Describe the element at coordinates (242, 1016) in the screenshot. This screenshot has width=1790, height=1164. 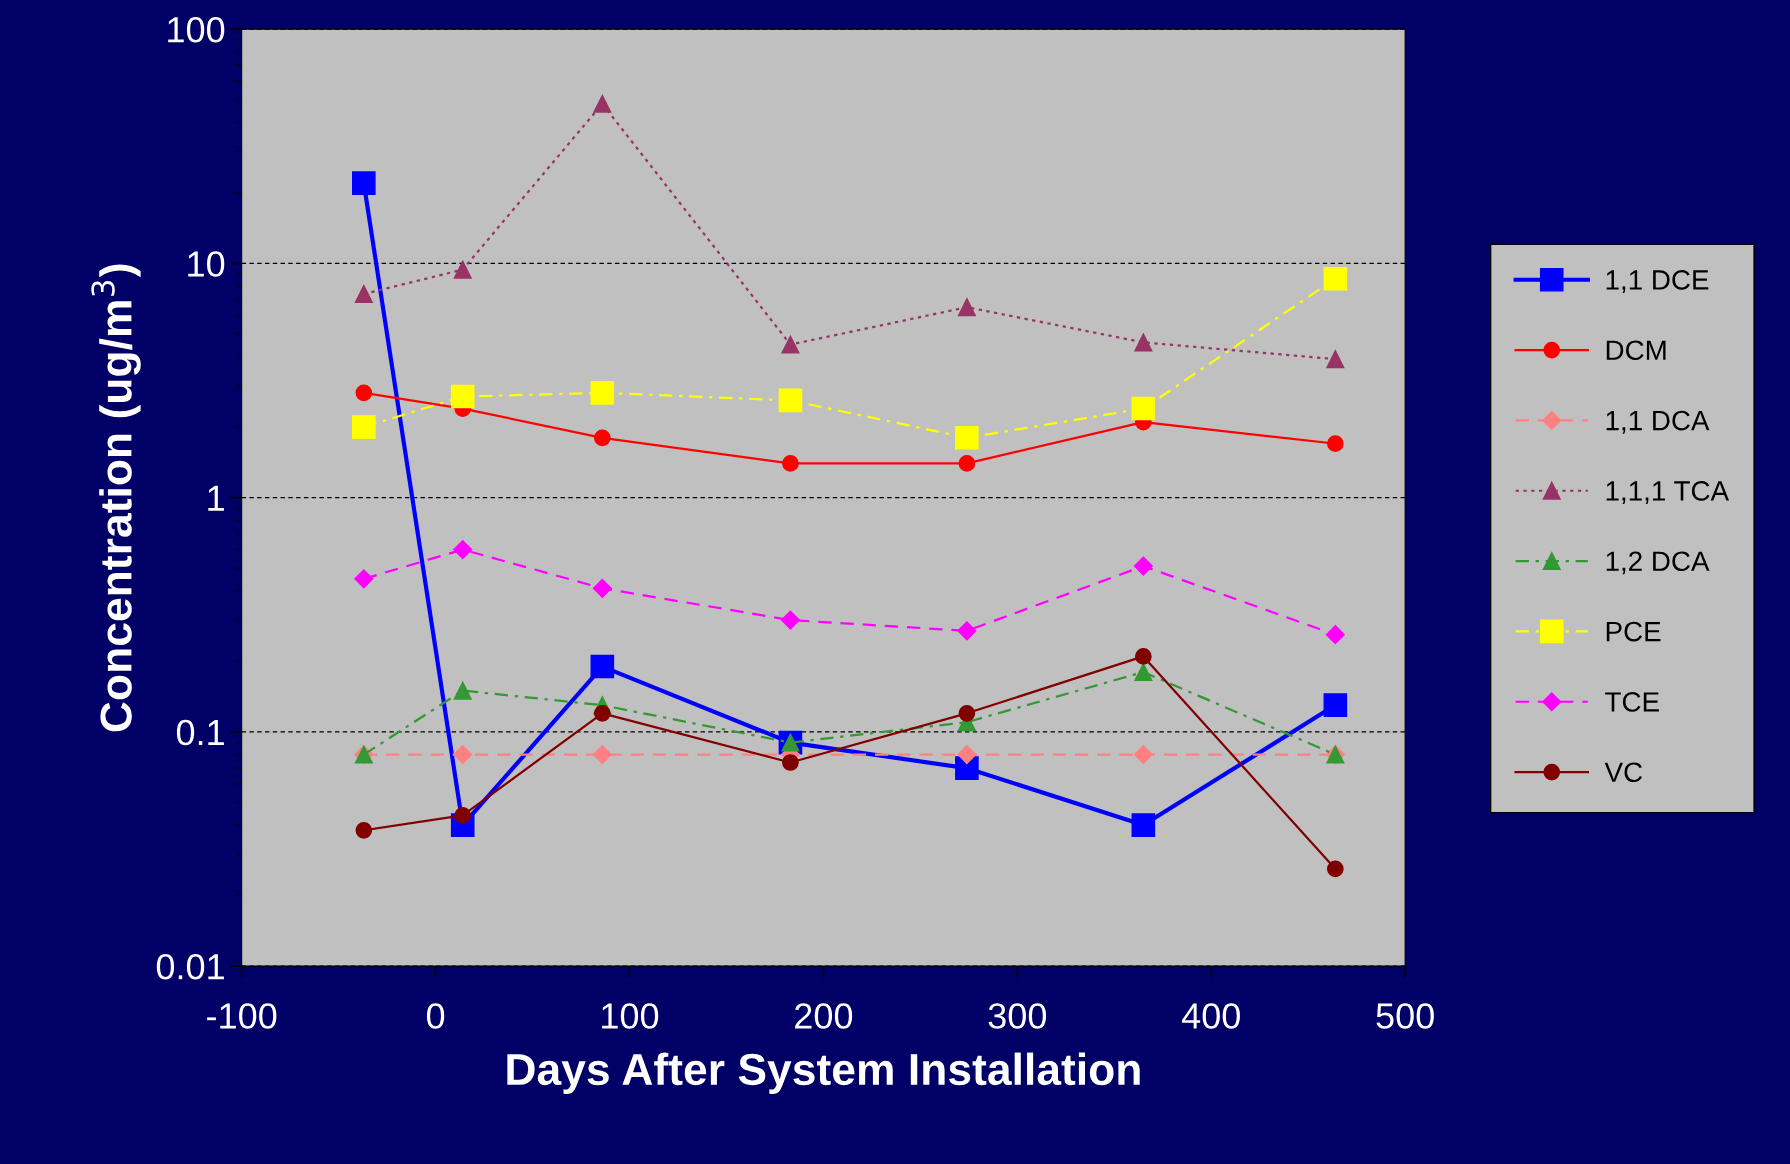
I see `x-tick-label: -100` at that location.